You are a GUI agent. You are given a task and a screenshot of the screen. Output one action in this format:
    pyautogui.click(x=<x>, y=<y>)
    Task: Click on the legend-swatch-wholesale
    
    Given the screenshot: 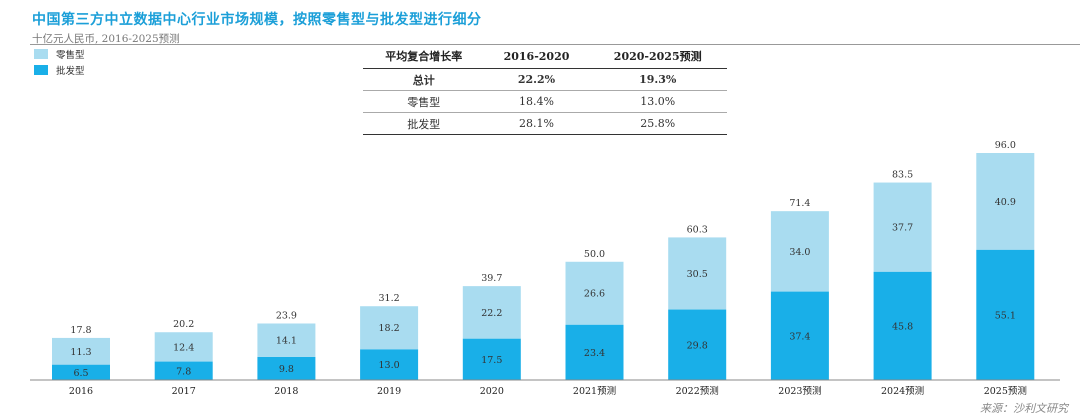 What is the action you would take?
    pyautogui.click(x=41, y=70)
    